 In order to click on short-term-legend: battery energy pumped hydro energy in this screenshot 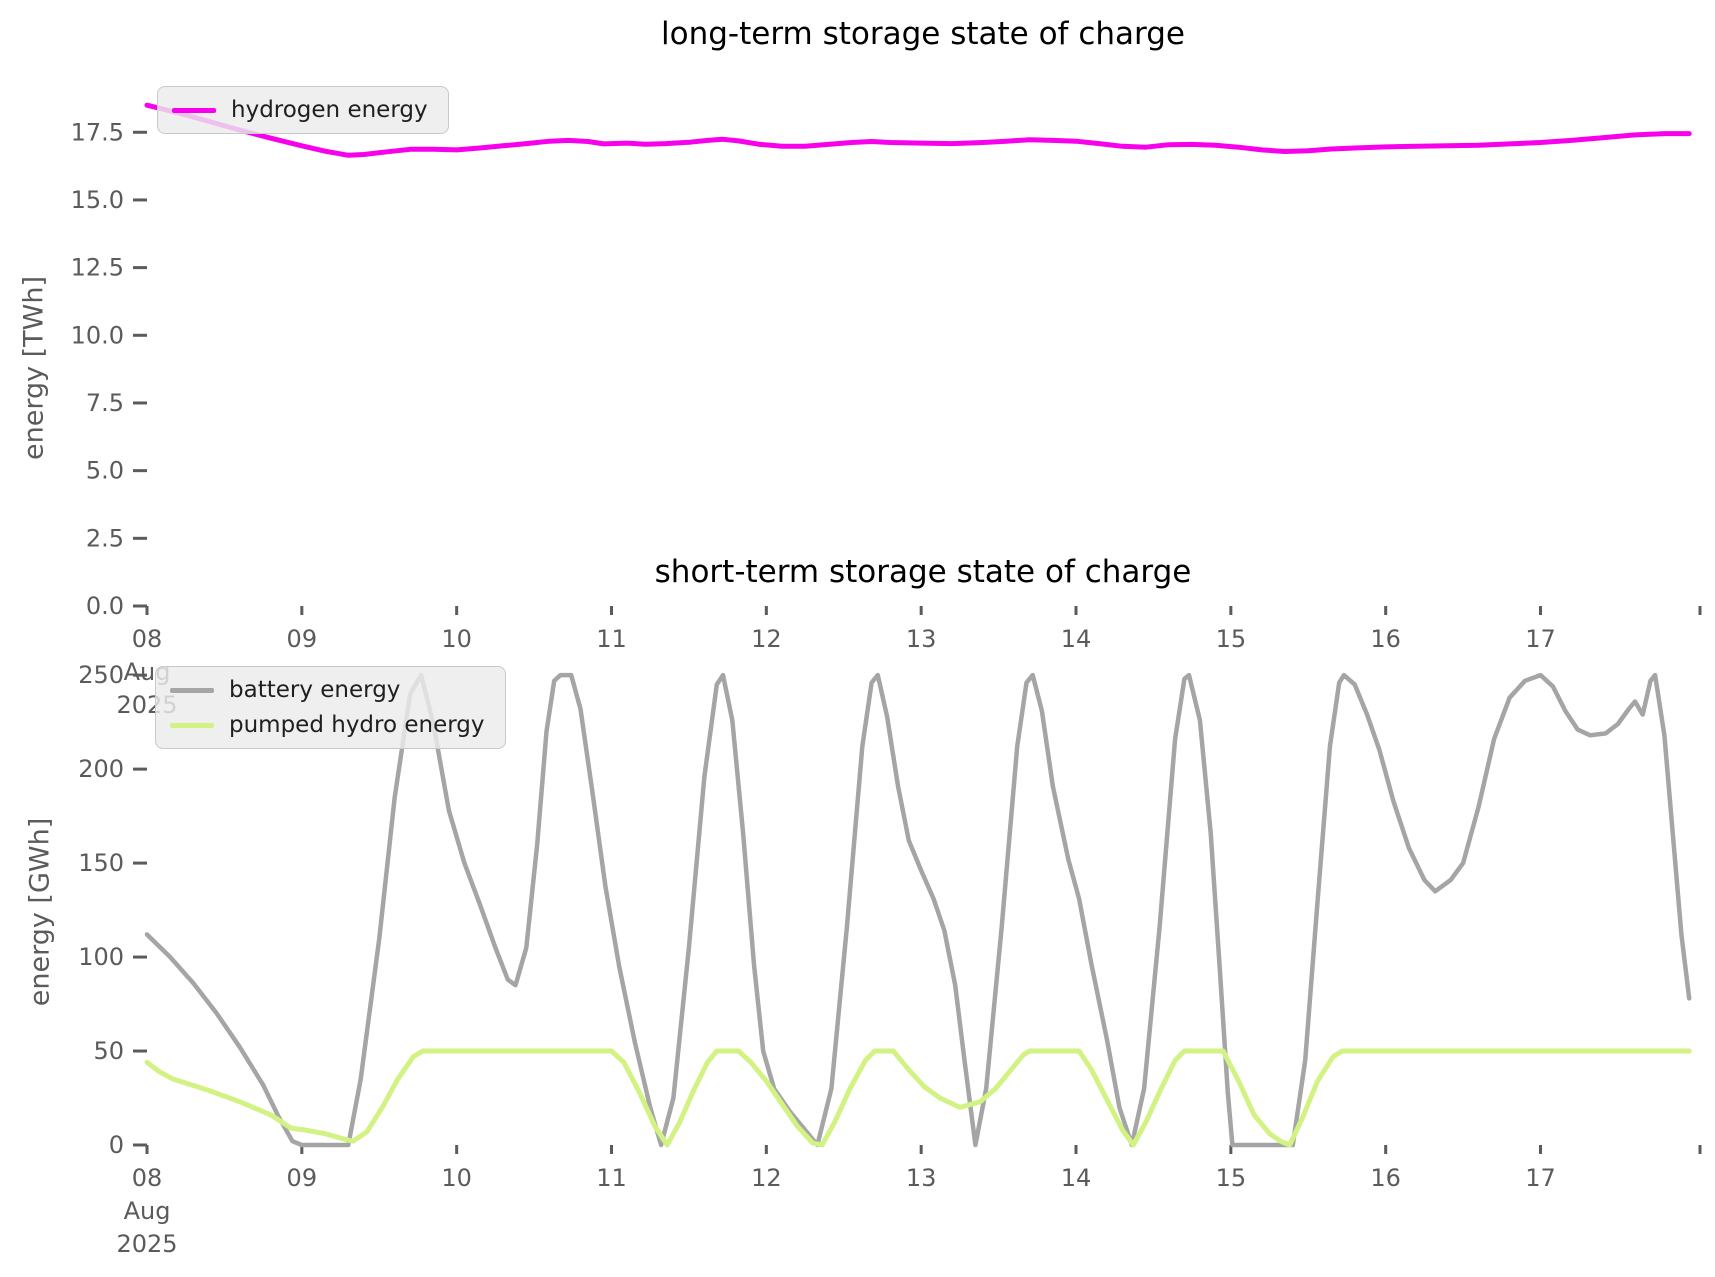, I will do `click(330, 707)`.